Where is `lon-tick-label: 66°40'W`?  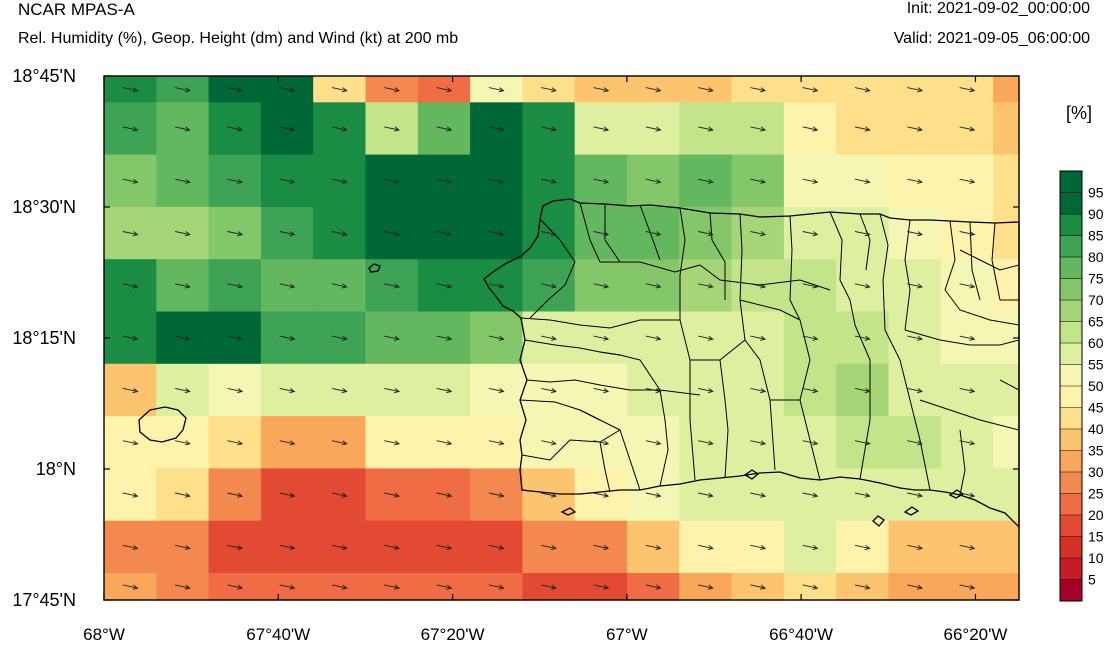
lon-tick-label: 66°40'W is located at coordinates (801, 634).